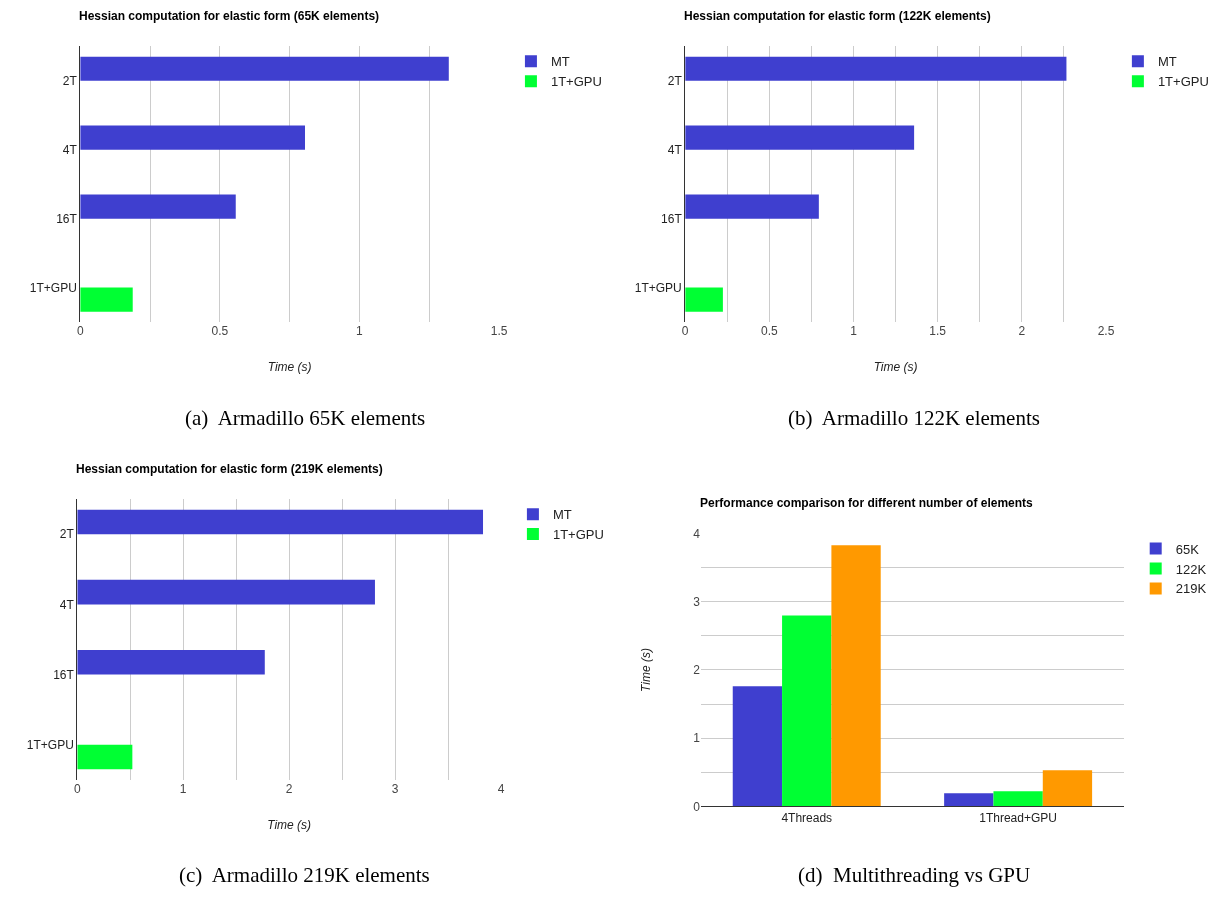 The height and width of the screenshot is (897, 1215). I want to click on legend-label: 65K, so click(1187, 549).